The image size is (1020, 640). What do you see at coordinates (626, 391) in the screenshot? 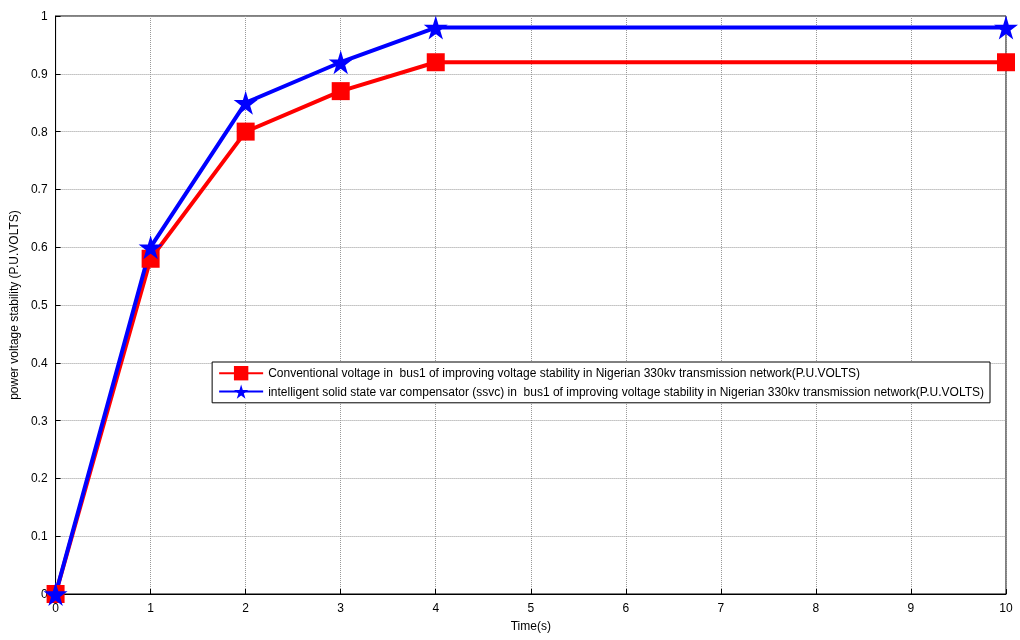
I see `legend-label: intelligent solid state var compensator (ssvc) in bus1 of improving voltage stability in Nigerian 330kv transmission network(P.U.VOLTS)` at bounding box center [626, 391].